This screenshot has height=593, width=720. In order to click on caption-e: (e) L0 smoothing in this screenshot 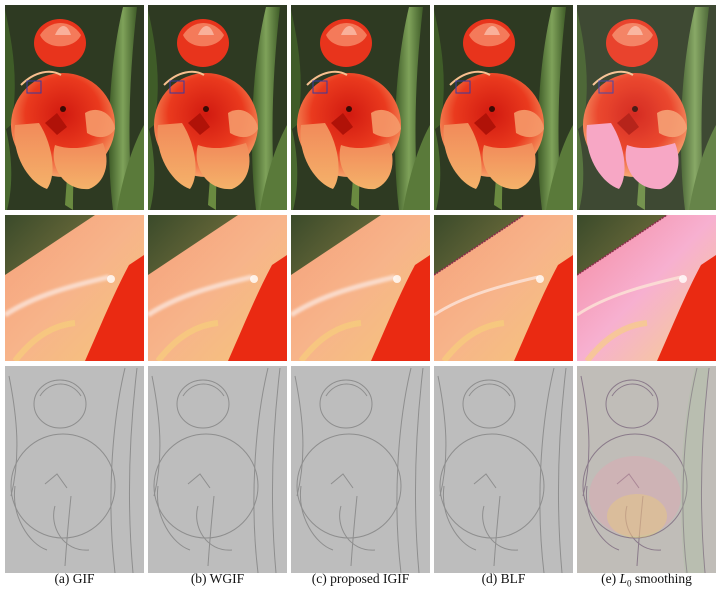, I will do `click(646, 580)`.